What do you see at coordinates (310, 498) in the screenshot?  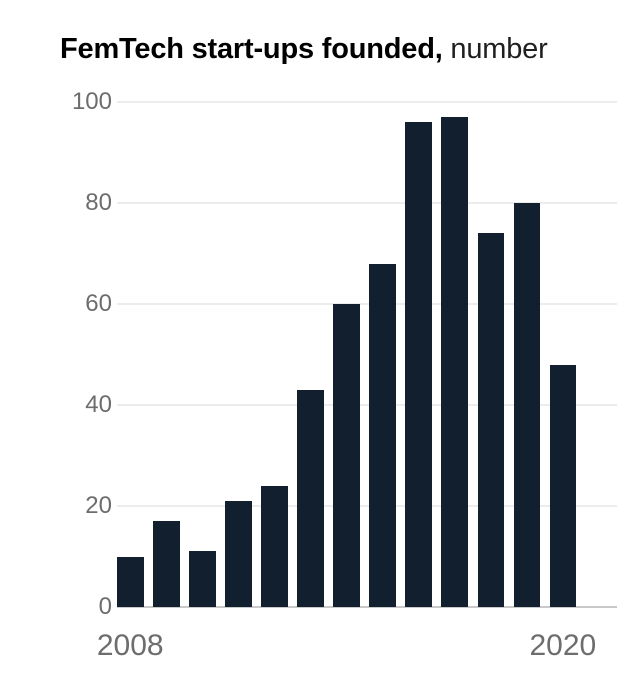 I see `bar-2013` at bounding box center [310, 498].